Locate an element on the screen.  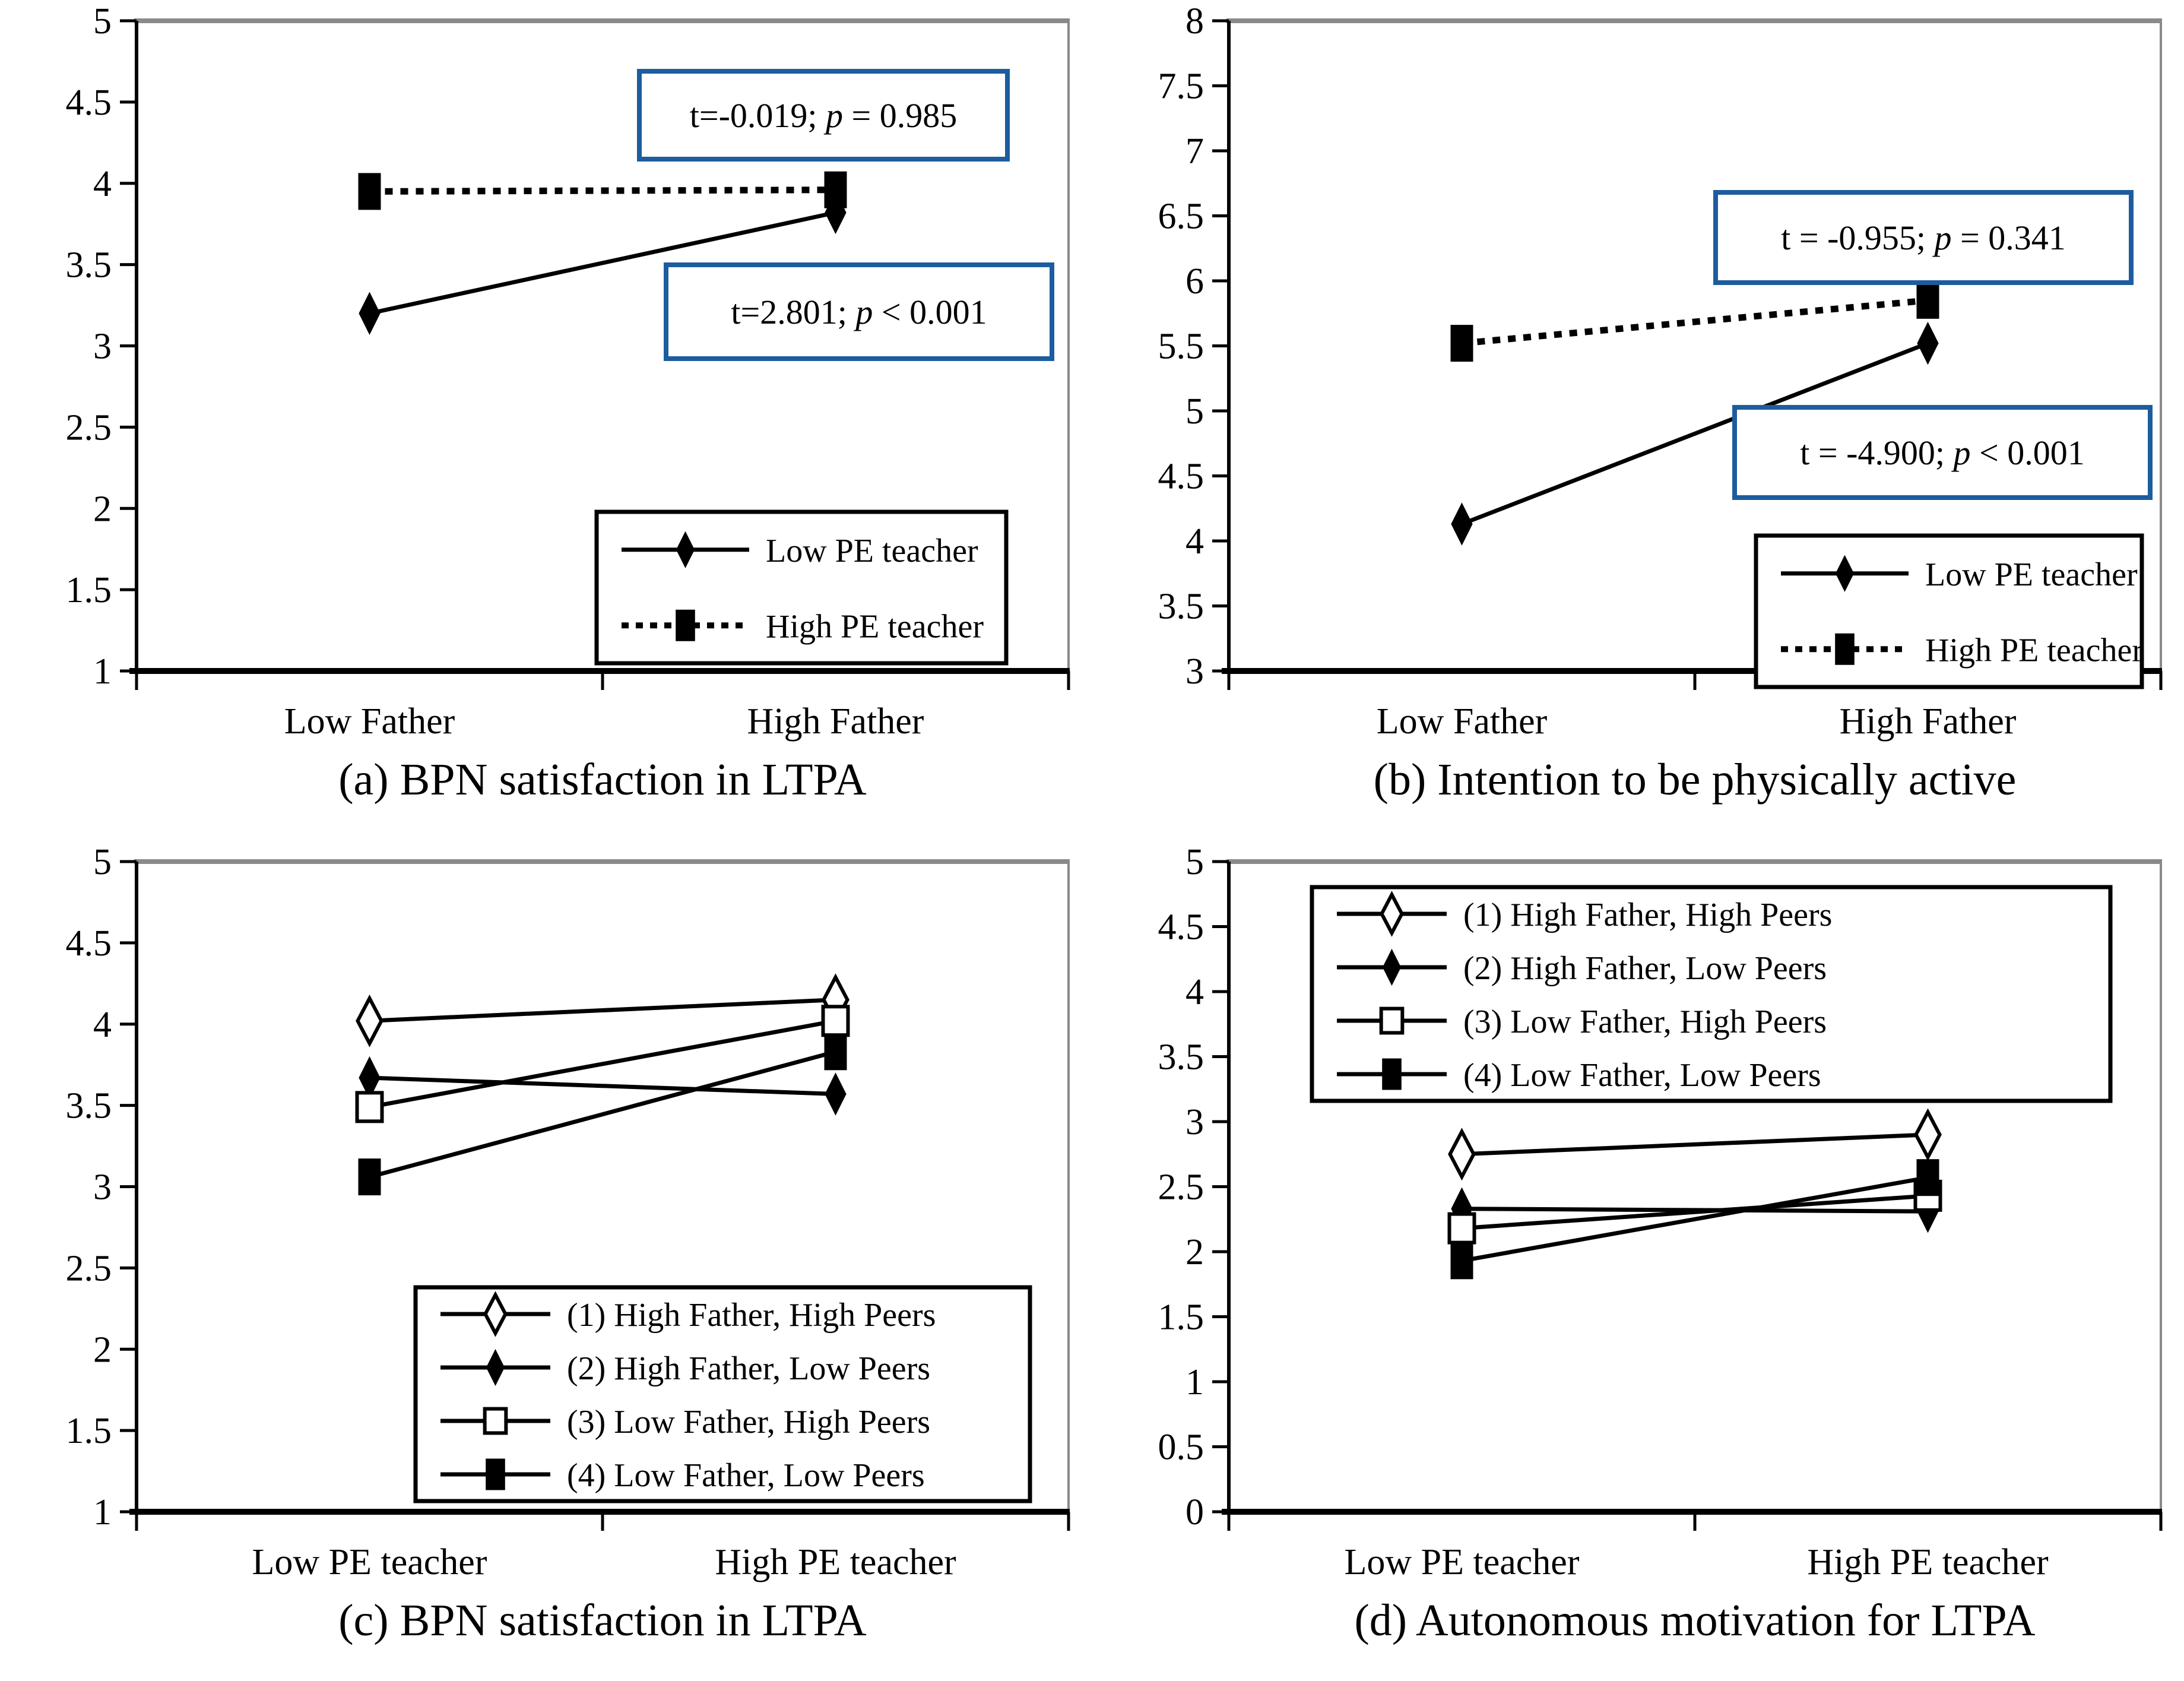
annotation-text: t=-0.019; p = 0.985 is located at coordinates (823, 116).